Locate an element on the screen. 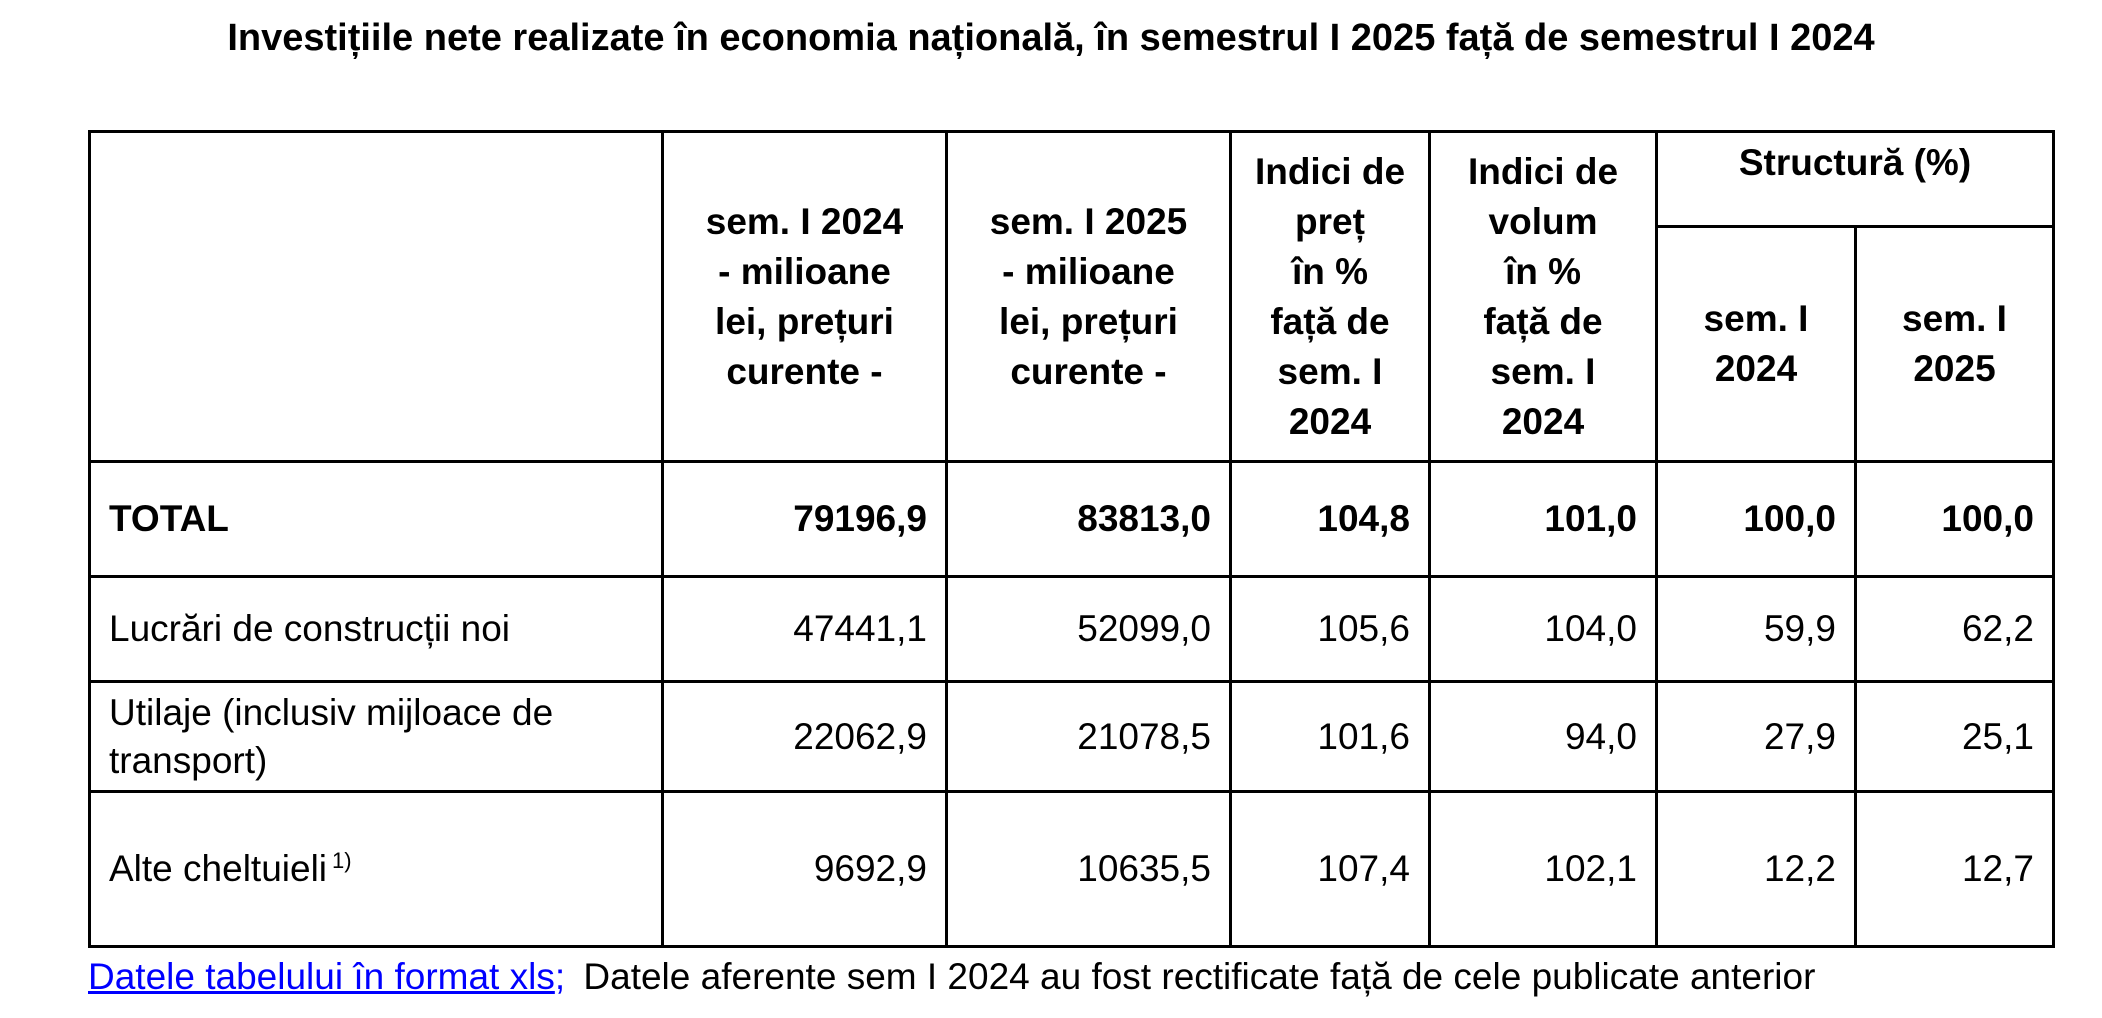  link-suffix: ; is located at coordinates (560, 976).